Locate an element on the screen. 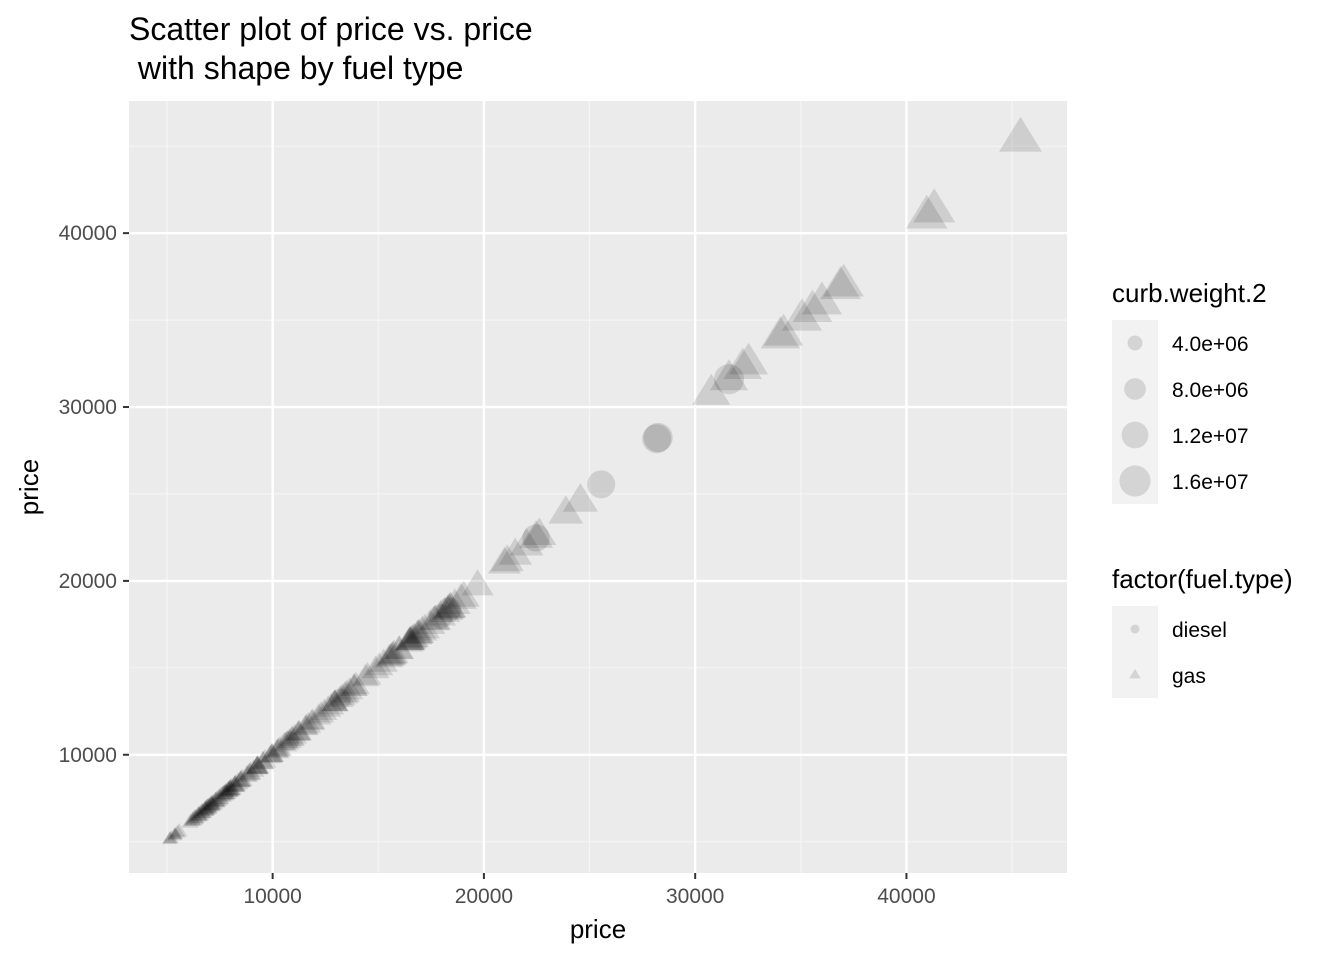 This screenshot has height=960, width=1344. shape-legend-label: diesel is located at coordinates (1199, 630).